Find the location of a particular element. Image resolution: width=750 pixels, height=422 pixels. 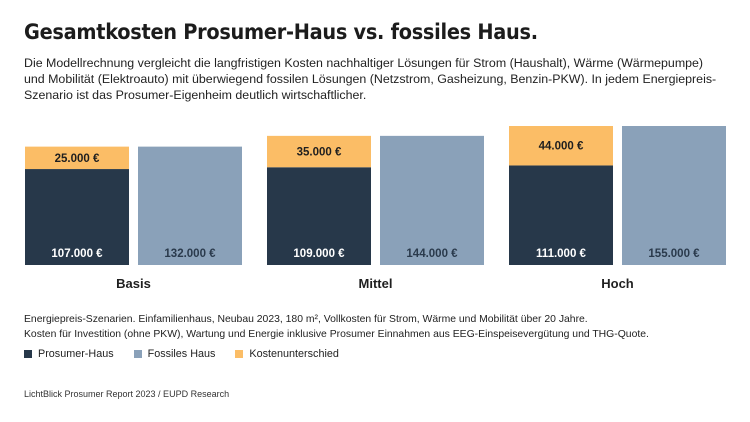

bar-difference-basis is located at coordinates (77, 158).